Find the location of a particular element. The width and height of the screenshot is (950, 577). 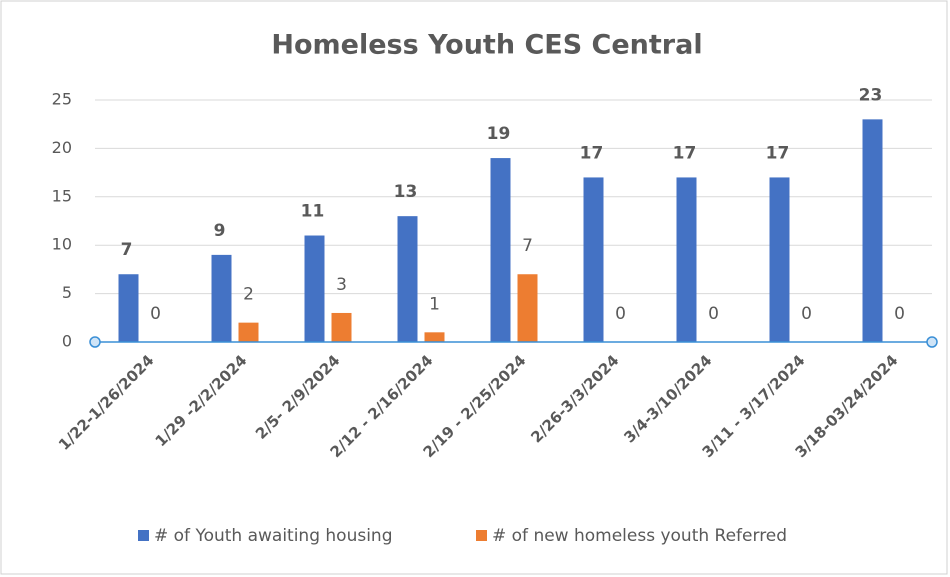

data-label: 2 is located at coordinates (248, 295).